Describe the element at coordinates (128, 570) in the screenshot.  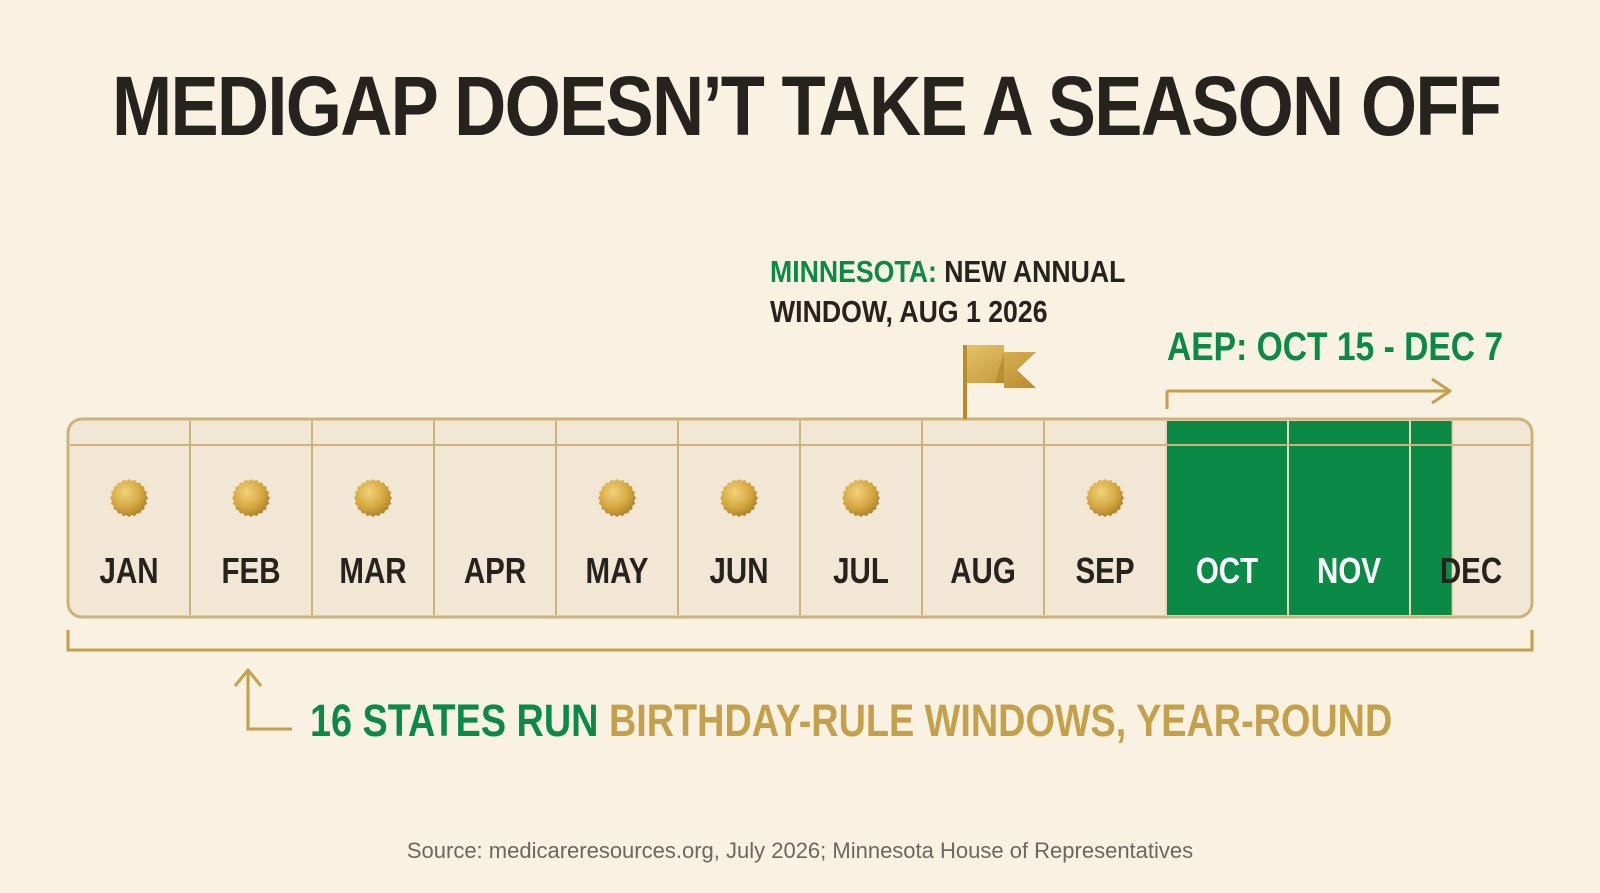
I see `month-label-jan: JAN` at that location.